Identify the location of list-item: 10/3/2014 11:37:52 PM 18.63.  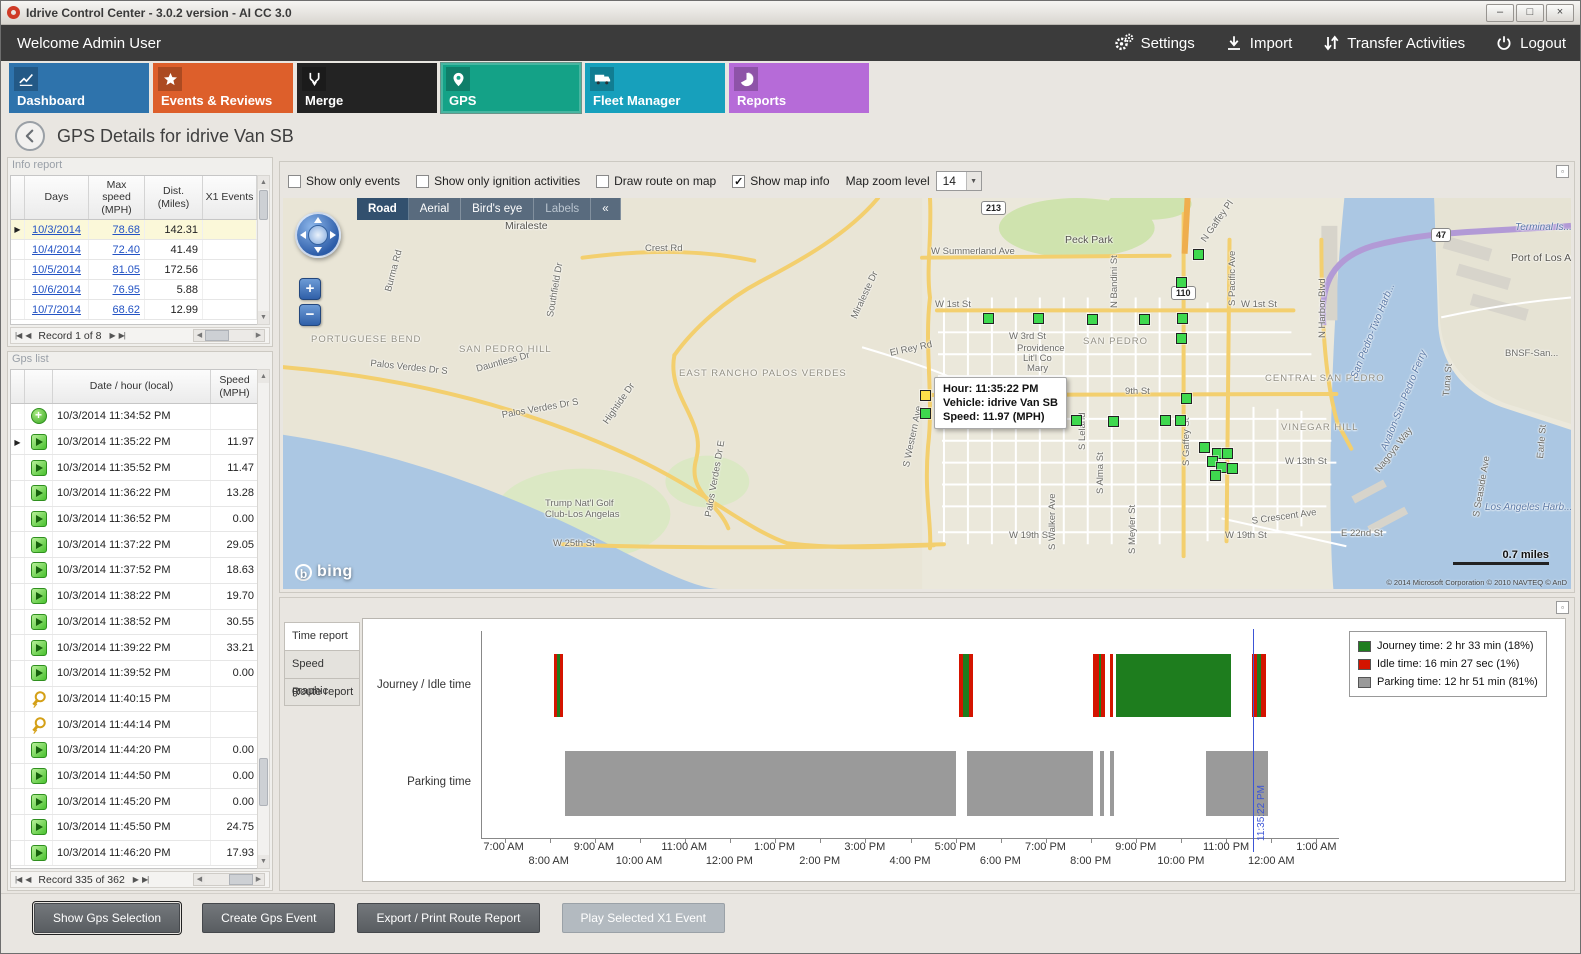
(134, 571).